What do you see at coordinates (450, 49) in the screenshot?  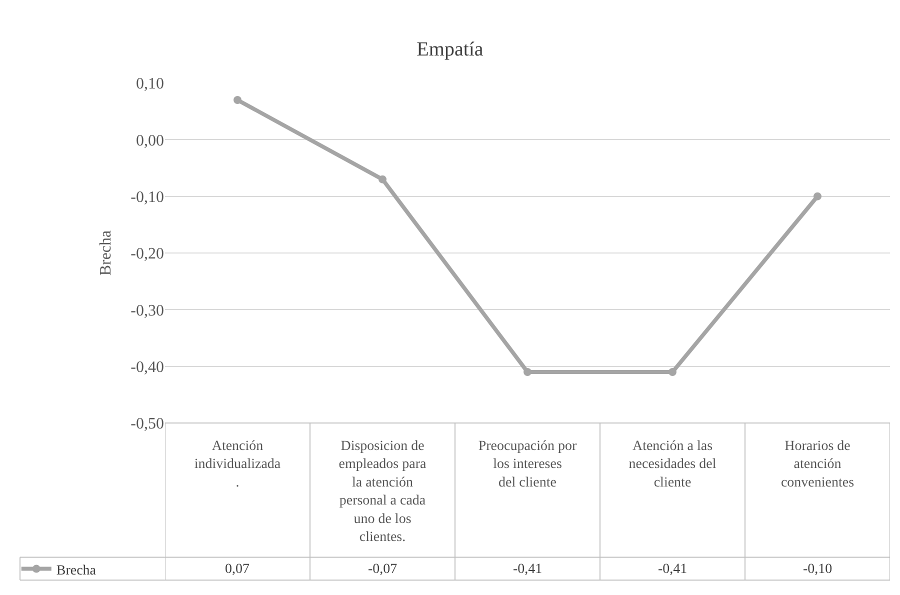 I see `chart-title: Empatía` at bounding box center [450, 49].